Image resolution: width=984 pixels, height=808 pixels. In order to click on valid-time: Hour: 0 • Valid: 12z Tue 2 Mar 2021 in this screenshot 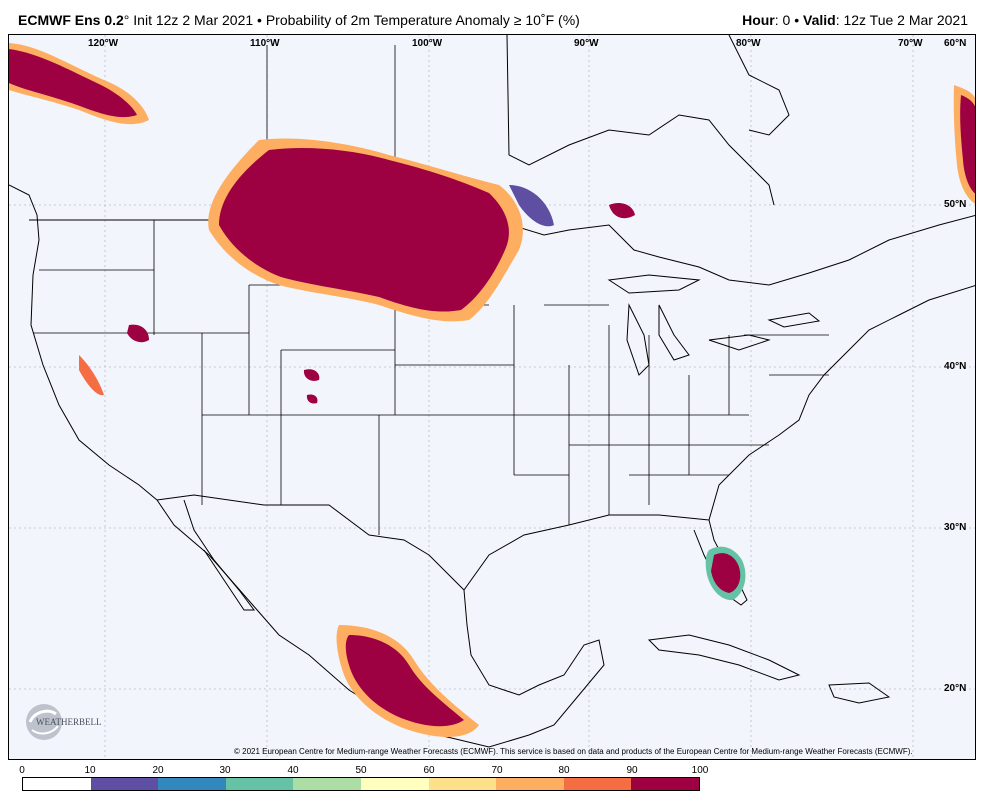, I will do `click(855, 20)`.